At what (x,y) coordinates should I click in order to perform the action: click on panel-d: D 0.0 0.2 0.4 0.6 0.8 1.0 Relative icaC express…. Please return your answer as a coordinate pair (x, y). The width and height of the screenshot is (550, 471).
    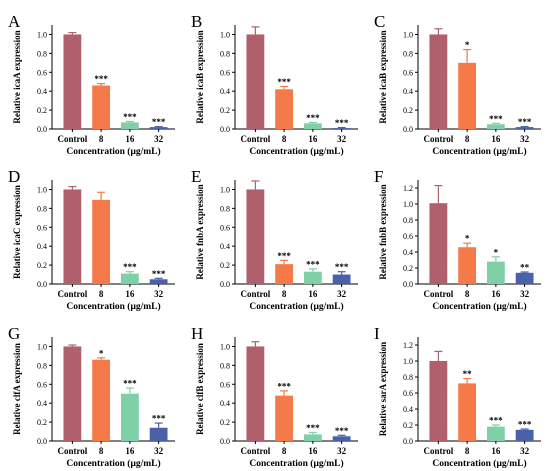
    Looking at the image, I should click on (91, 239).